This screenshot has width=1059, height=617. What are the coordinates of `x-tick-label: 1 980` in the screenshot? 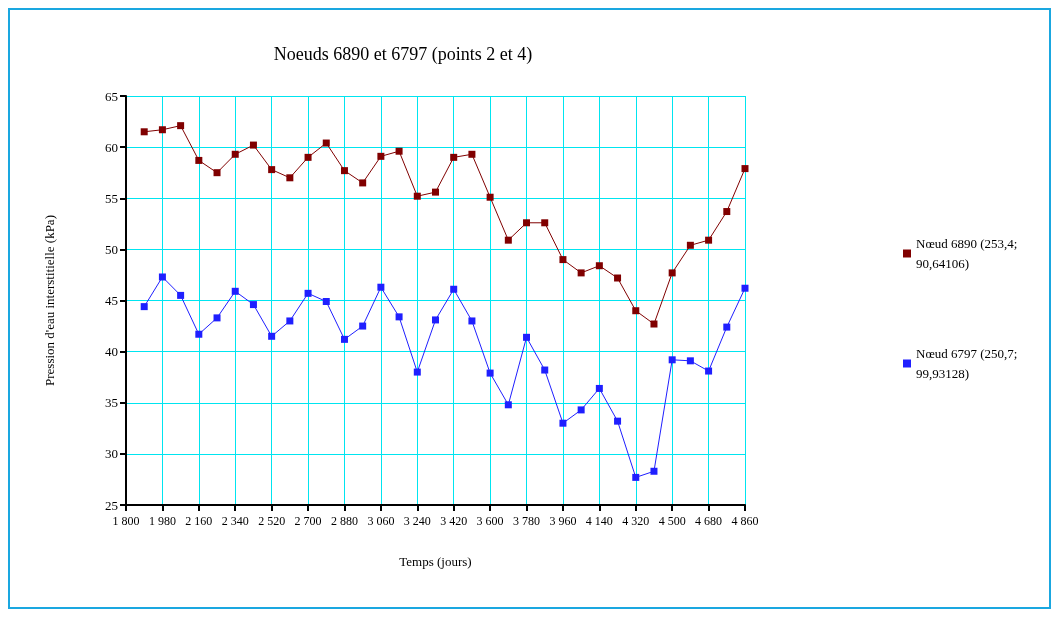 It's located at (162, 521).